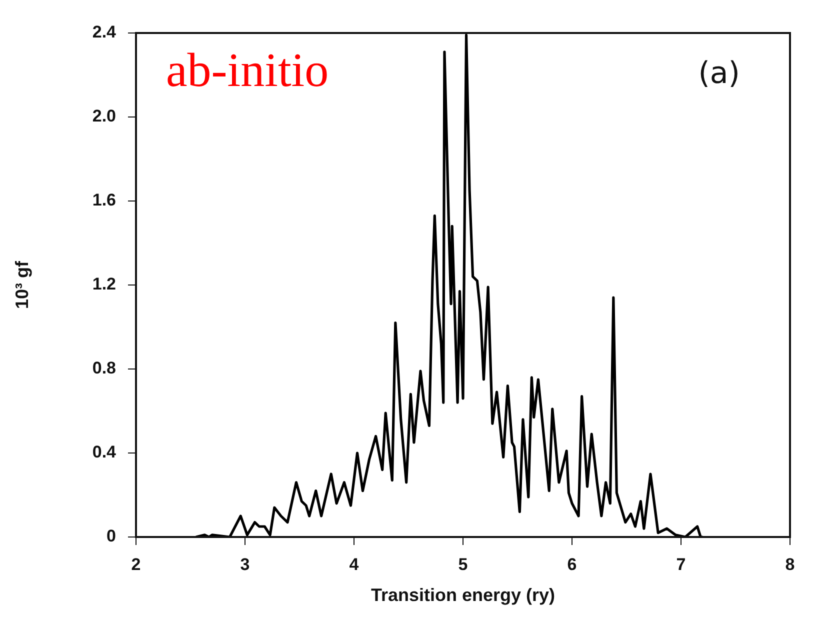  I want to click on y-tick-label: 0, so click(111, 536).